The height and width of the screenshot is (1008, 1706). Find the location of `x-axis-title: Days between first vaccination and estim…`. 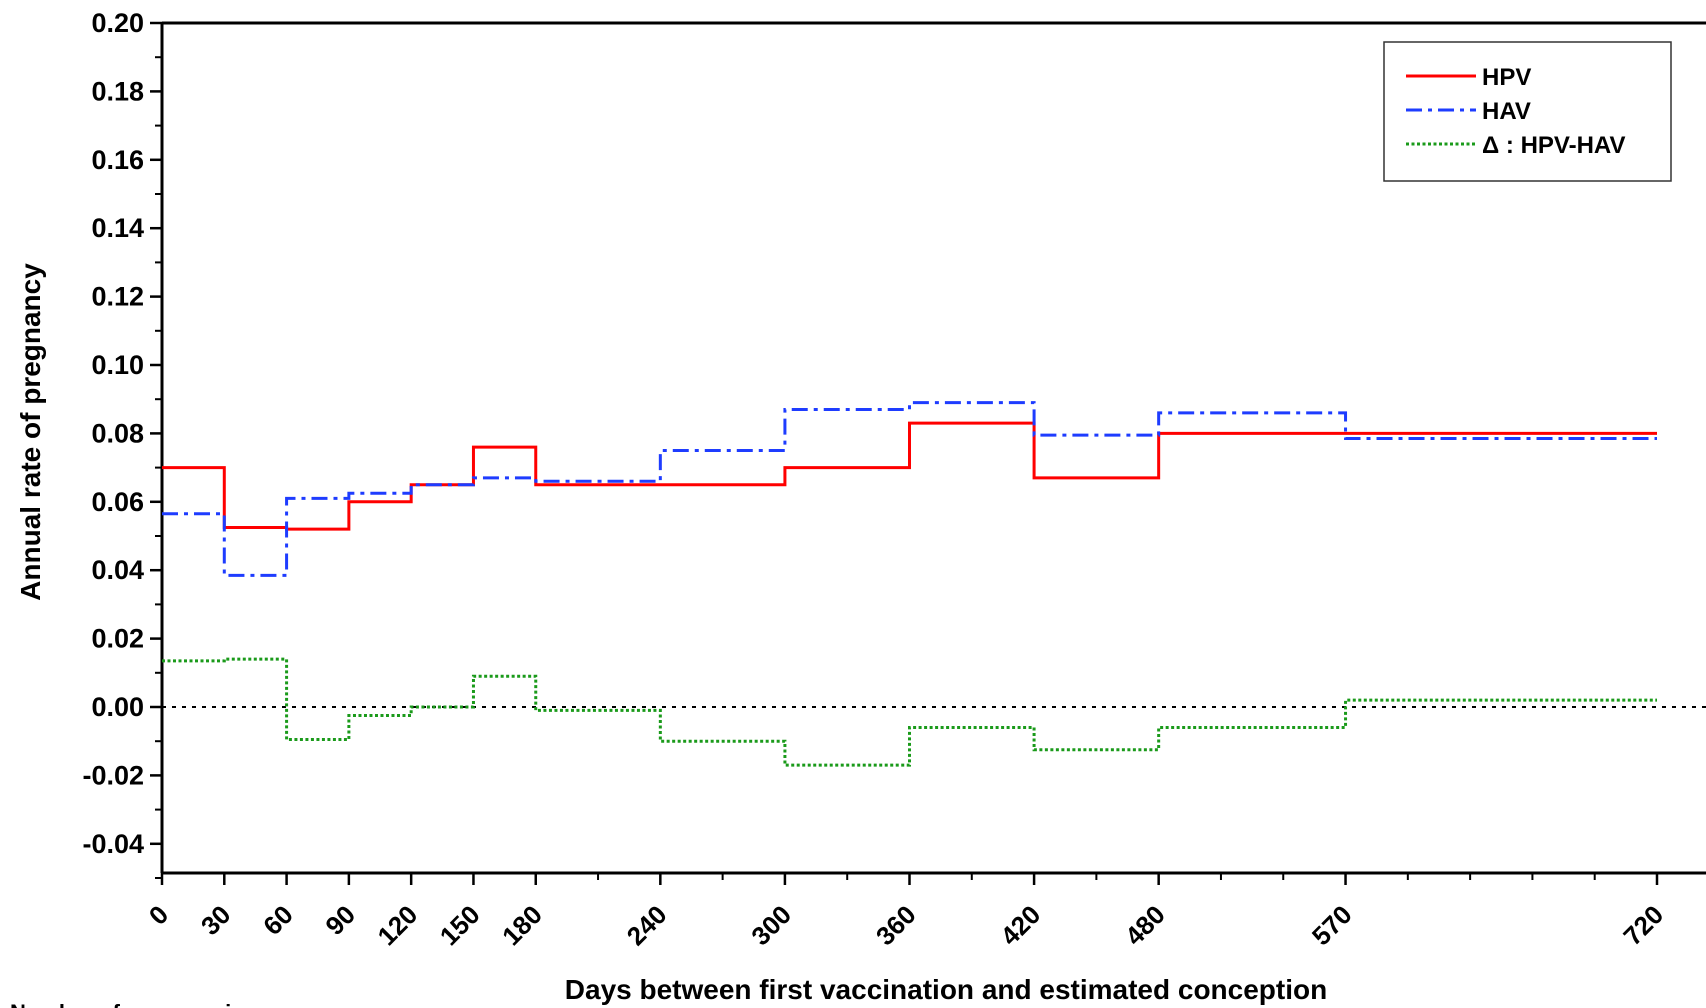

x-axis-title: Days between first vaccination and estim… is located at coordinates (946, 989).